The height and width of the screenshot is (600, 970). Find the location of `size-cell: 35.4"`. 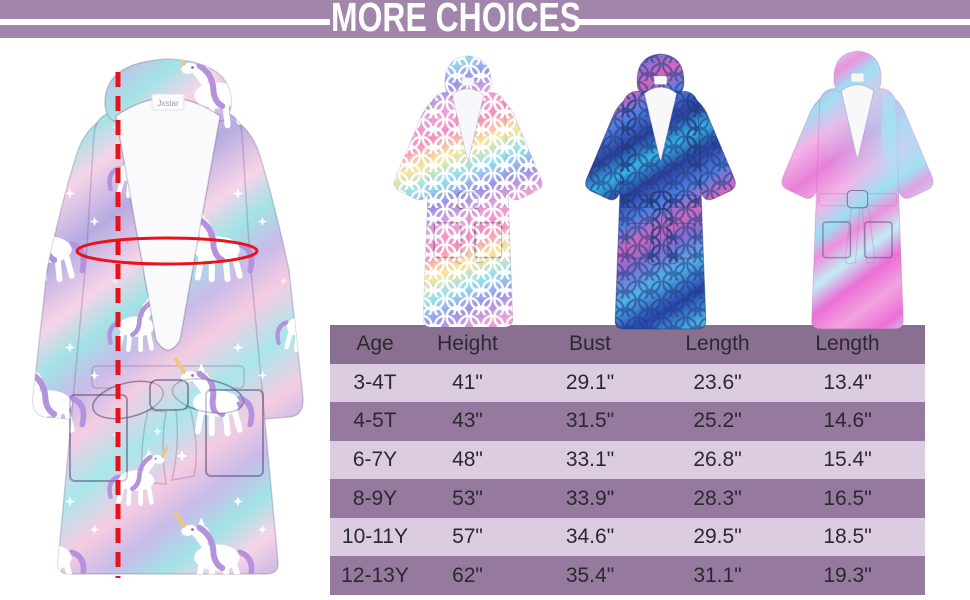

size-cell: 35.4" is located at coordinates (590, 575).